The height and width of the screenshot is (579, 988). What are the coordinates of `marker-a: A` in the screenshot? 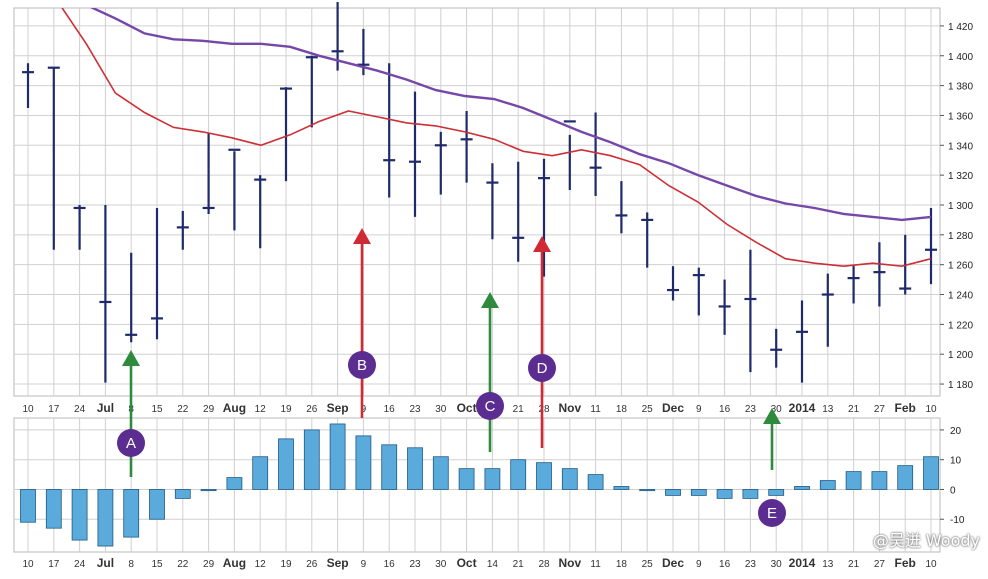 It's located at (131, 443).